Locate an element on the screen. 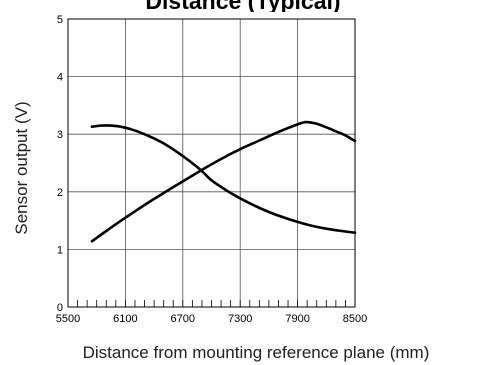 This screenshot has height=365, width=486. title-clip: Distance (Typical) is located at coordinates (243, 6).